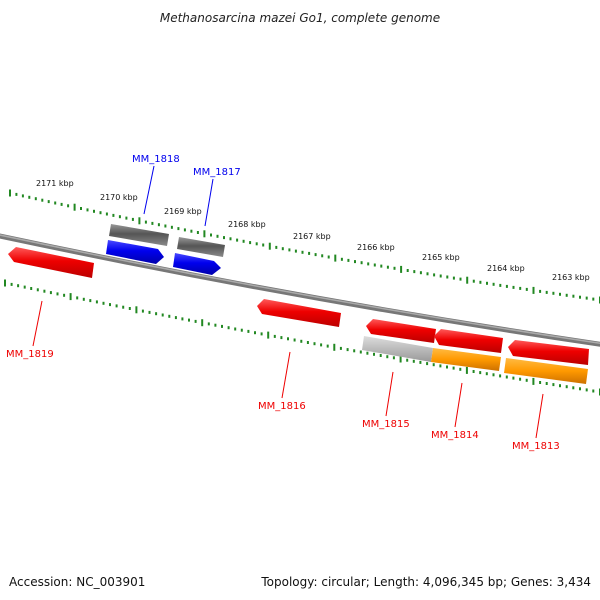 This screenshot has height=600, width=600. Describe the element at coordinates (397, 349) in the screenshot. I see `gene-feature-light` at that location.